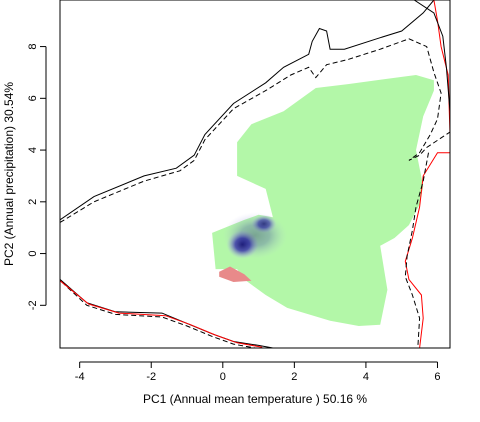  What do you see at coordinates (33, 98) in the screenshot?
I see `y-tick-label: 6` at bounding box center [33, 98].